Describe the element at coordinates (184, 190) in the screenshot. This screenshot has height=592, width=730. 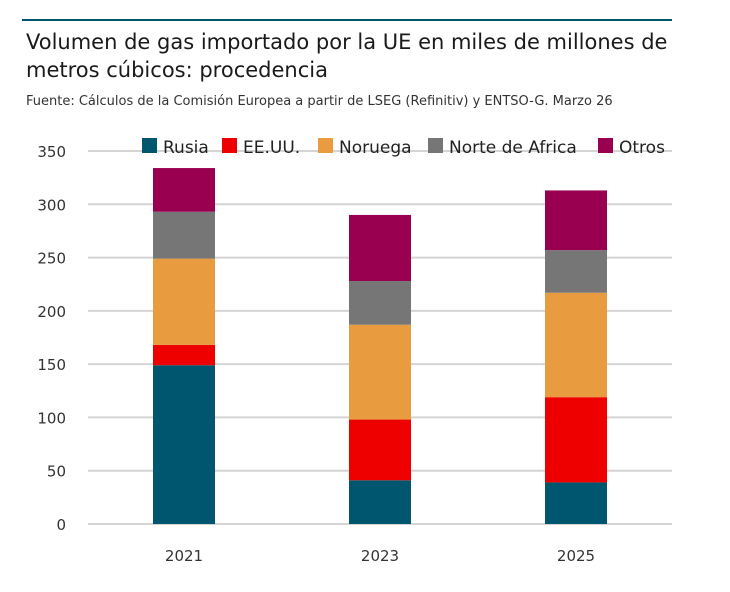
I see `bar-segment-otros-2021` at that location.